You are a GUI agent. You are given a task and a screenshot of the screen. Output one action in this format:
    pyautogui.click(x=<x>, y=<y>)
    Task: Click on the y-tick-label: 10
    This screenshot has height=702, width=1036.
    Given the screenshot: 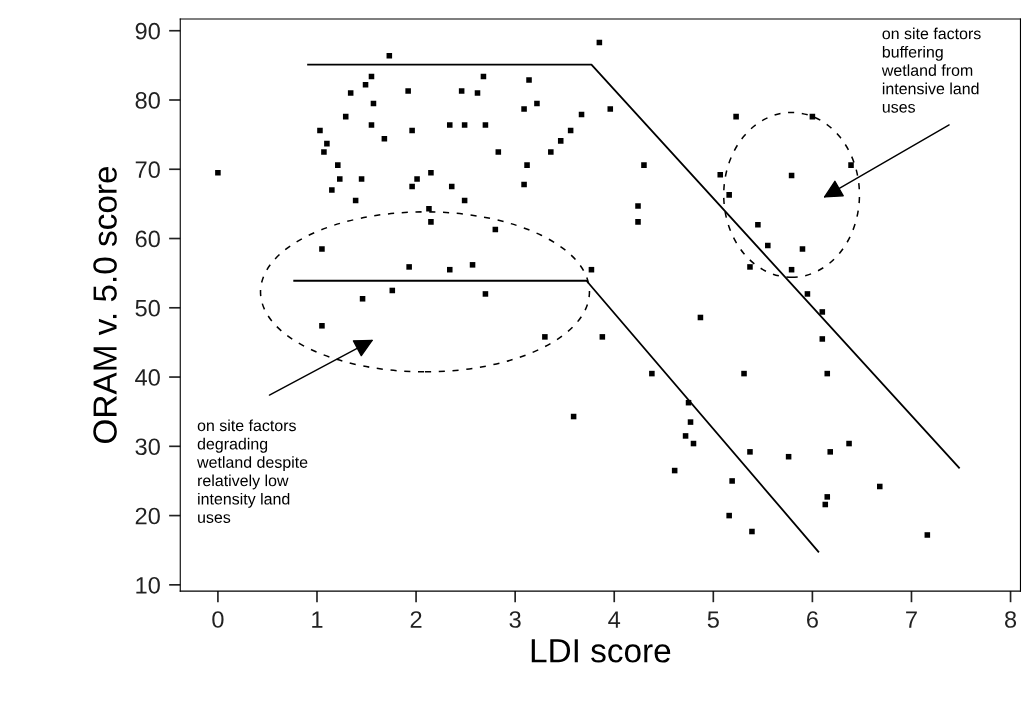 What is the action you would take?
    pyautogui.click(x=148, y=585)
    